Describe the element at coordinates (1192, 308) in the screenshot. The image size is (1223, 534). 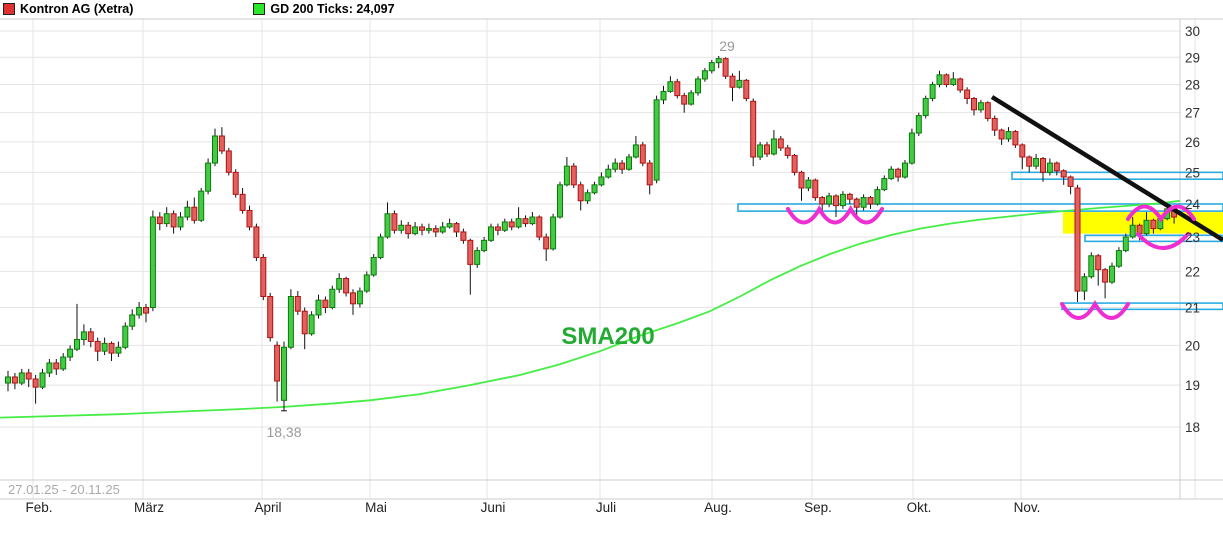
I see `y-tick-label: 21` at that location.